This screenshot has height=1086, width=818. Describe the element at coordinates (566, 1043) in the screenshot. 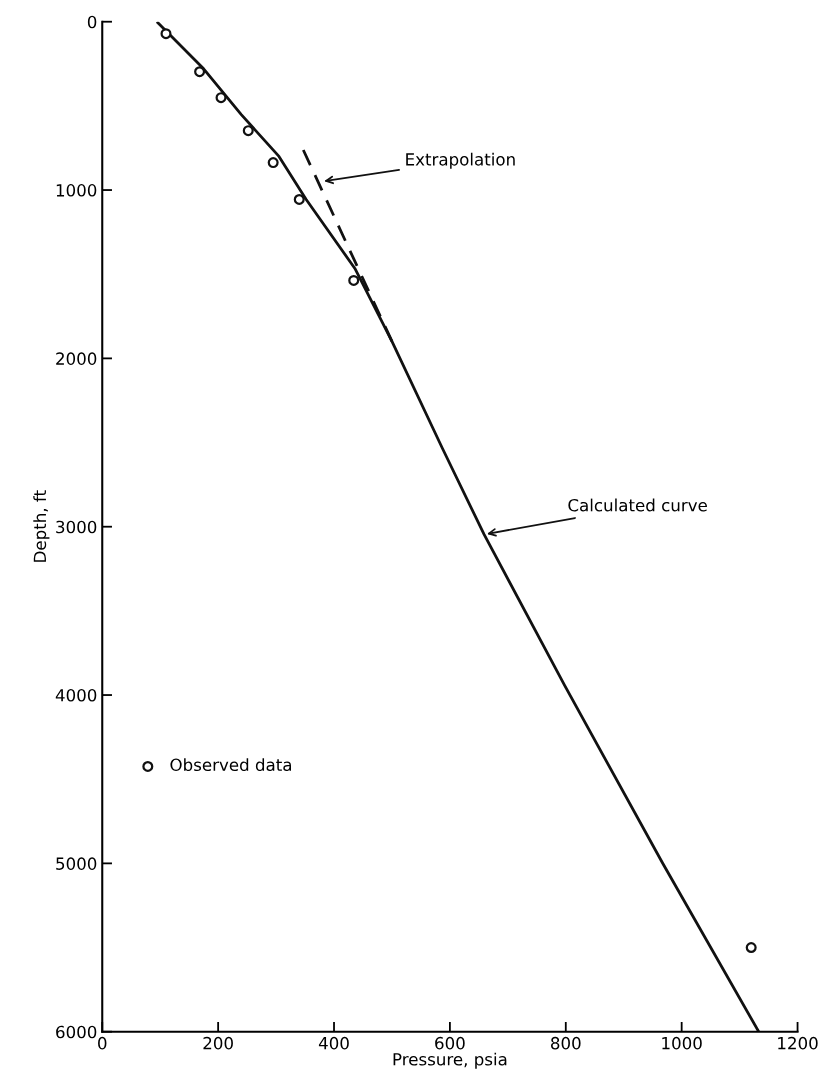

I see `x-tick-label: 800` at that location.